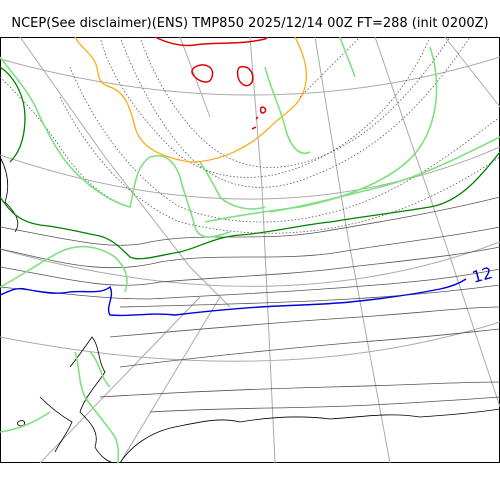 The width and height of the screenshot is (500, 500). Describe the element at coordinates (482, 275) in the screenshot. I see `contour-label-12: 12` at that location.